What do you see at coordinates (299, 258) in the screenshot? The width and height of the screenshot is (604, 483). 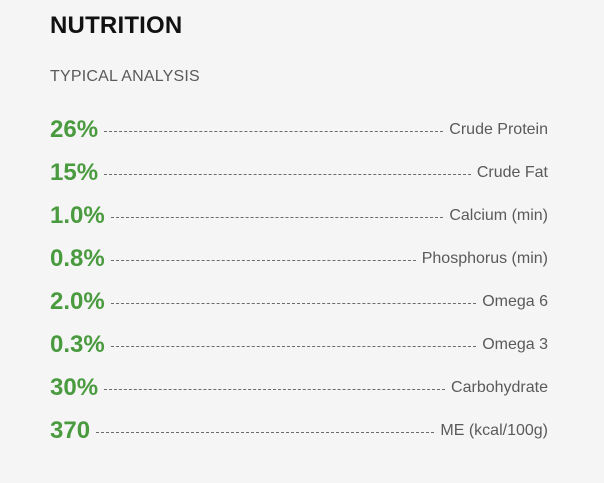 I see `nutrition-row-phosphorus: 0.8% Phosphorus (min)` at bounding box center [299, 258].